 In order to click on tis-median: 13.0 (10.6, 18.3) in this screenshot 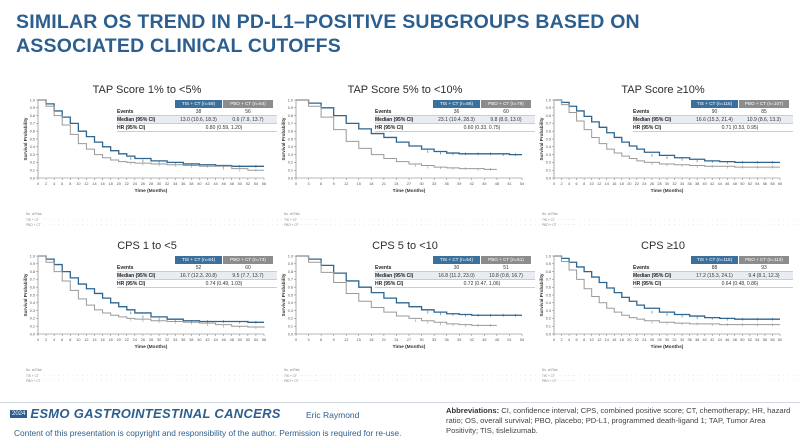, I will do `click(198, 120)`.